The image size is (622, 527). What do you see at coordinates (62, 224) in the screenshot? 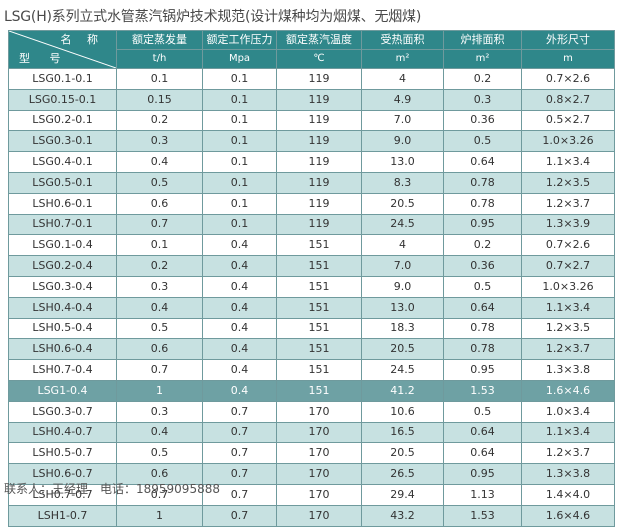
I see `cell-model: LSH0.7-0.1` at bounding box center [62, 224].